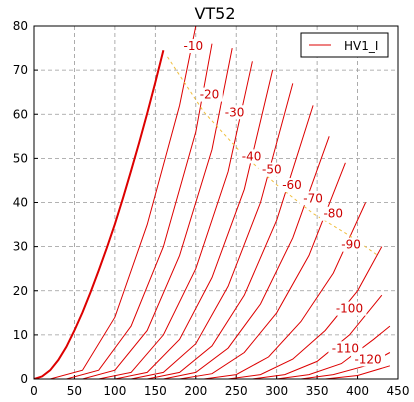 Image resolution: width=414 pixels, height=402 pixels. Describe the element at coordinates (214, 13) in the screenshot. I see `chart-title: VT52` at that location.